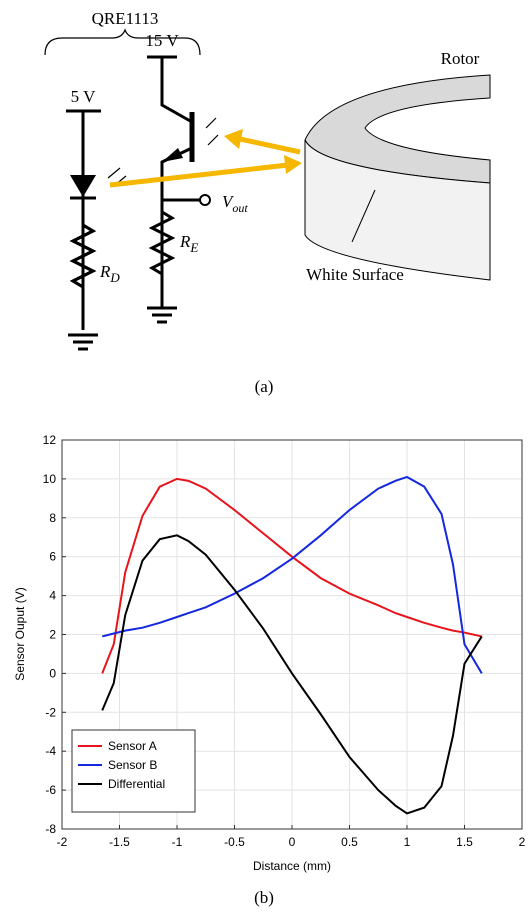  Describe the element at coordinates (162, 40) in the screenshot. I see `supply-high: 15 V` at that location.